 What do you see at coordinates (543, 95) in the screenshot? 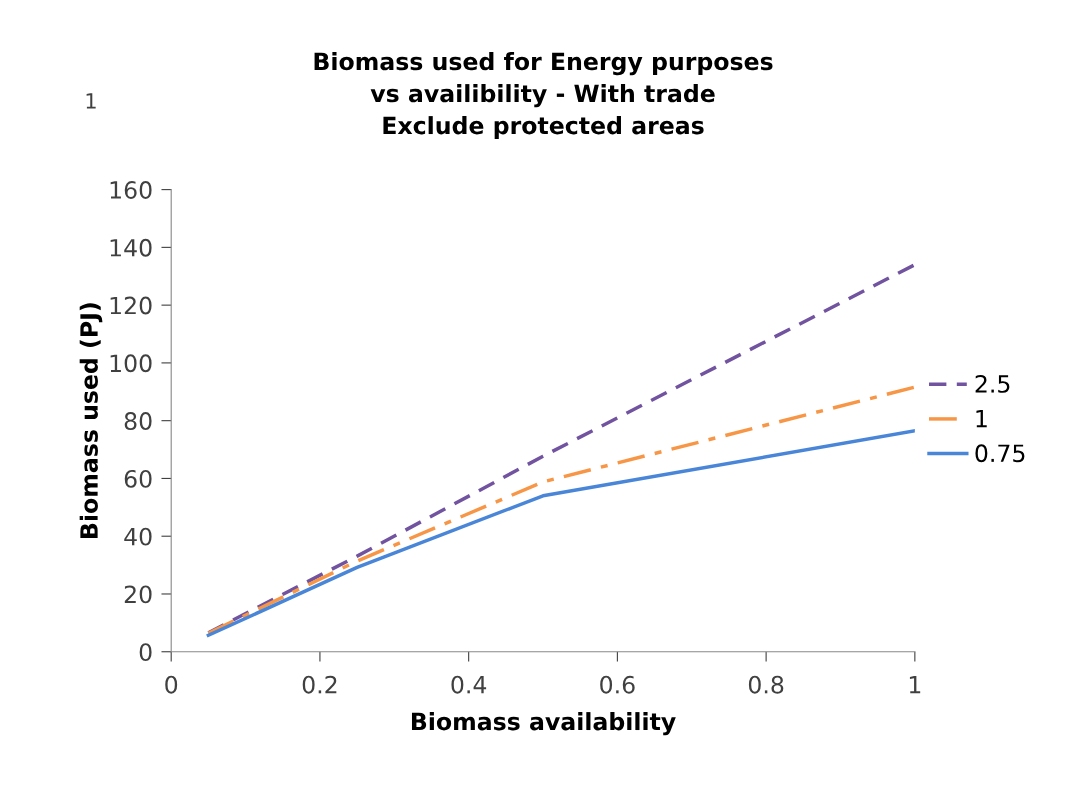
I see `chart-title: Biomass used for Energy purposes vs availibility - With trade Exclude protected areas` at bounding box center [543, 95].